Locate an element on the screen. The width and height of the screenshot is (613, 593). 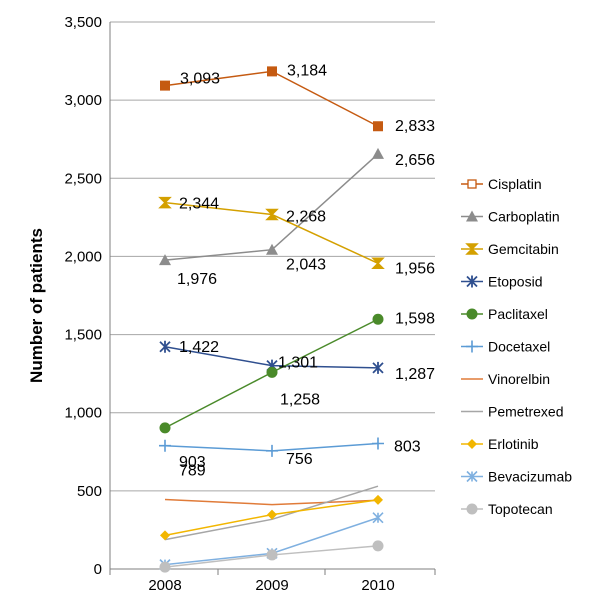
y-tick-label: 1,500 is located at coordinates (83, 335).